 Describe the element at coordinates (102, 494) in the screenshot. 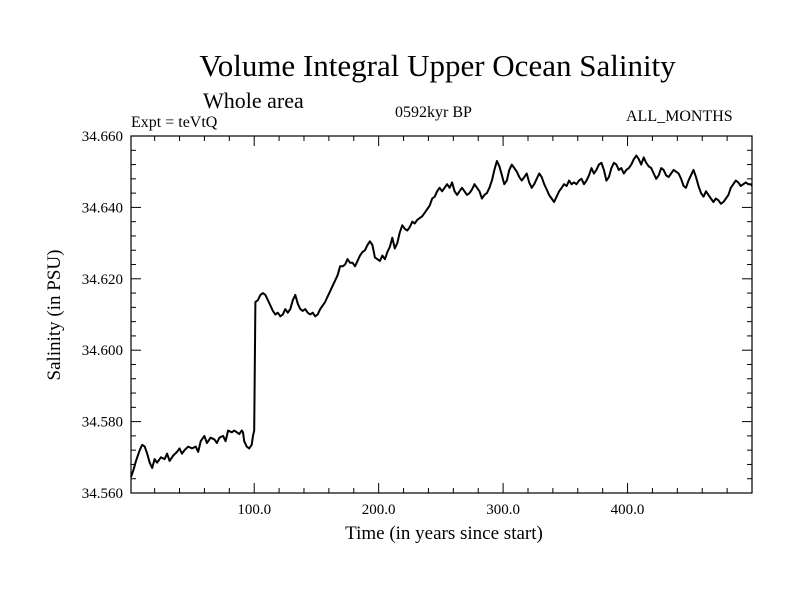

I see `y-tick-label: 34.560` at that location.